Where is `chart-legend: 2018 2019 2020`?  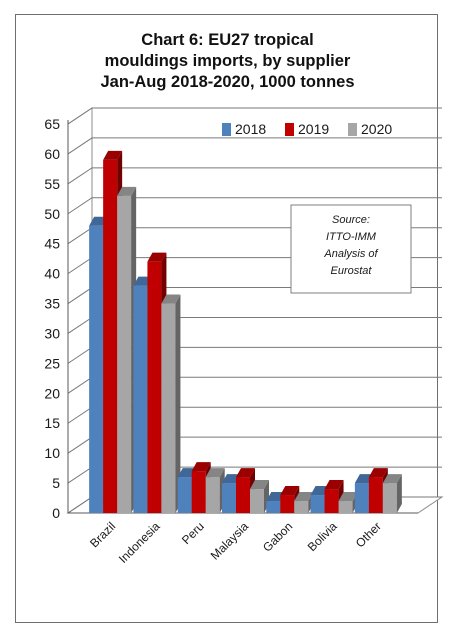
chart-legend: 2018 2019 2020 is located at coordinates (307, 129).